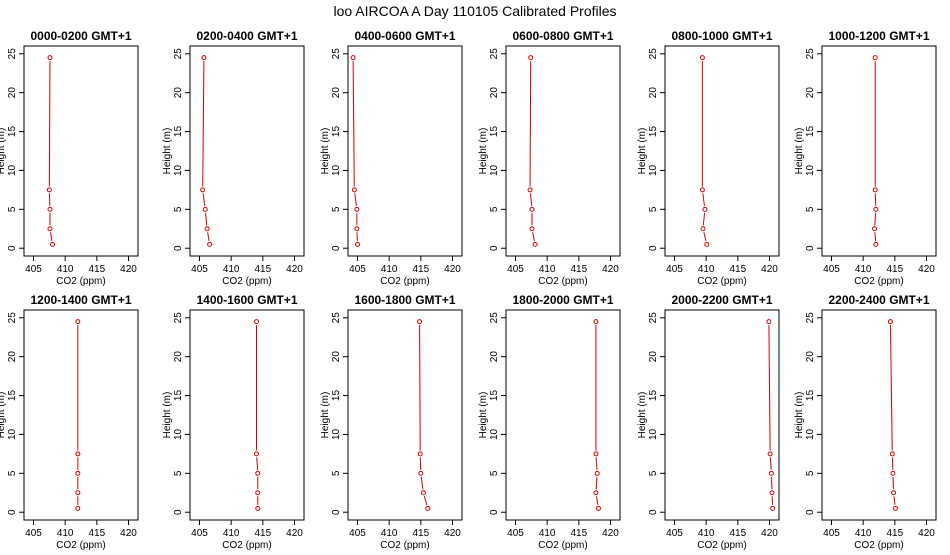 The height and width of the screenshot is (555, 950). Describe the element at coordinates (80, 36) in the screenshot. I see `panel-title: 0000-0200 GMT+1` at that location.